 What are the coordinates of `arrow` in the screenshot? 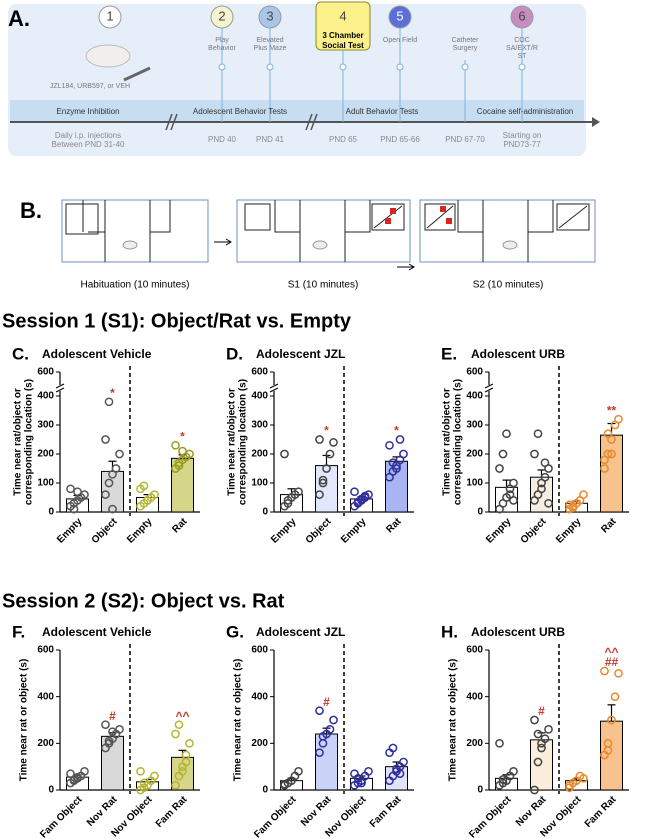 It's located at (314, 254).